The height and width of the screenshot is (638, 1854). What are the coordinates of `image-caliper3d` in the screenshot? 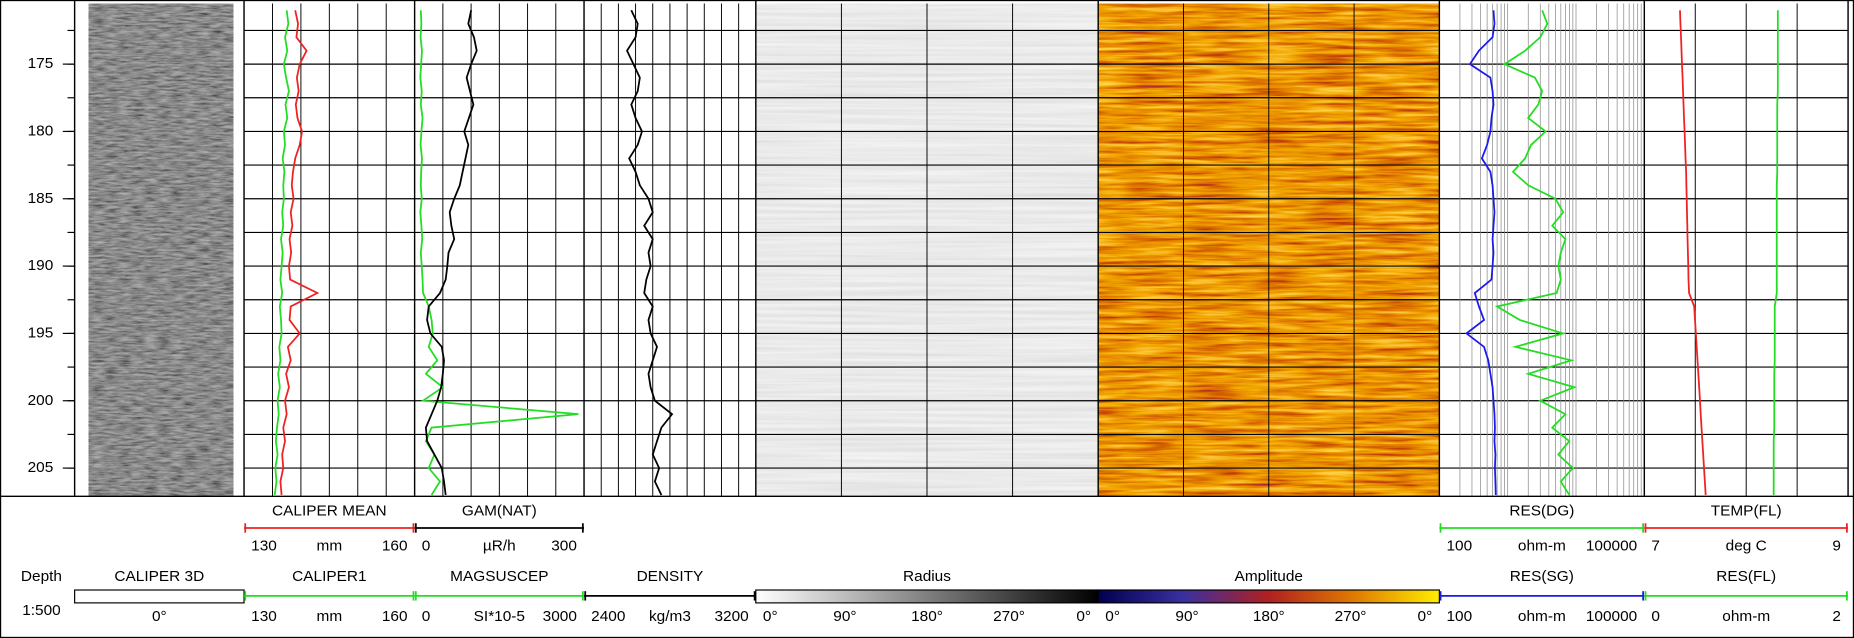 It's located at (161, 250).